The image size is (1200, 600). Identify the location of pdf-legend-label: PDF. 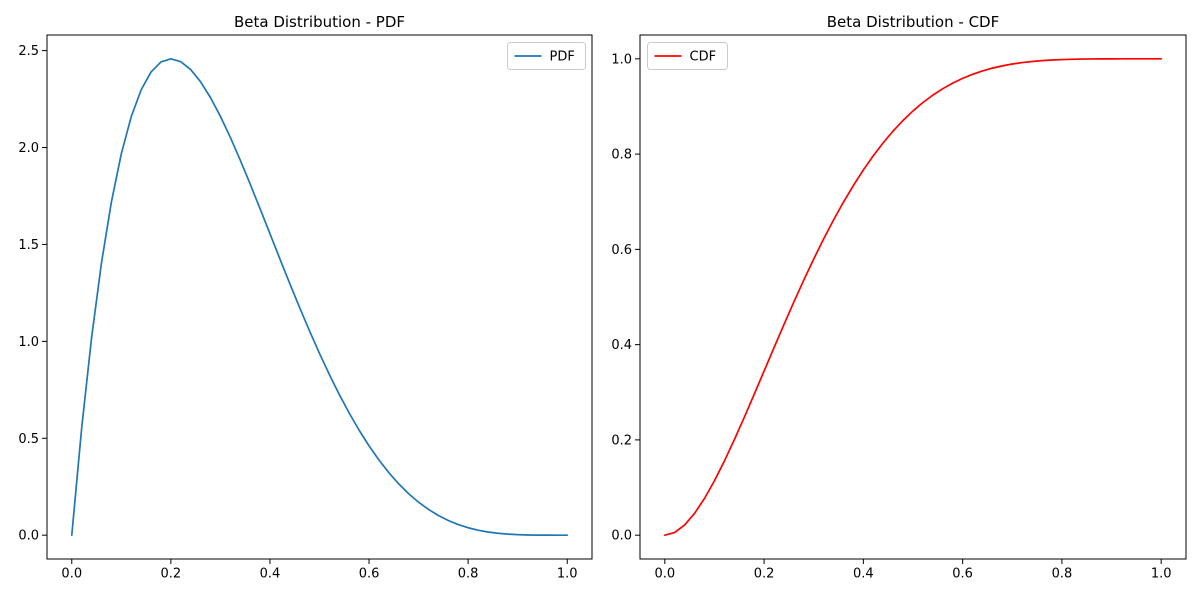
(562, 57).